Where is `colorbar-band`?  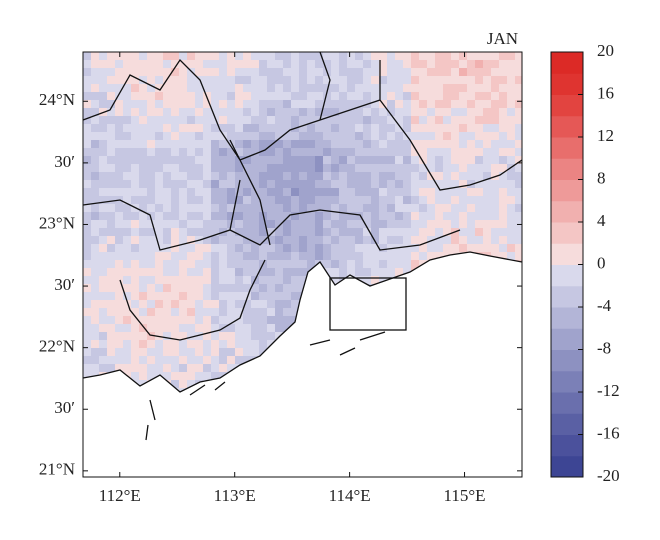
colorbar-band is located at coordinates (567, 233).